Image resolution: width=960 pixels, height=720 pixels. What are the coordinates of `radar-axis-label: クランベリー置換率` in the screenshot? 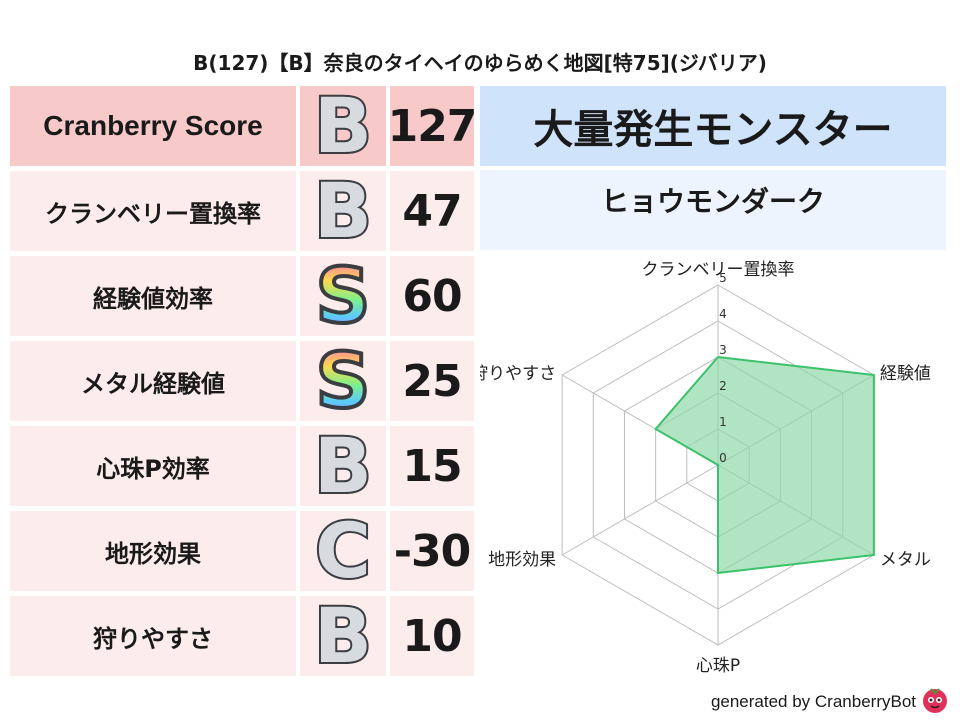 It's located at (718, 270).